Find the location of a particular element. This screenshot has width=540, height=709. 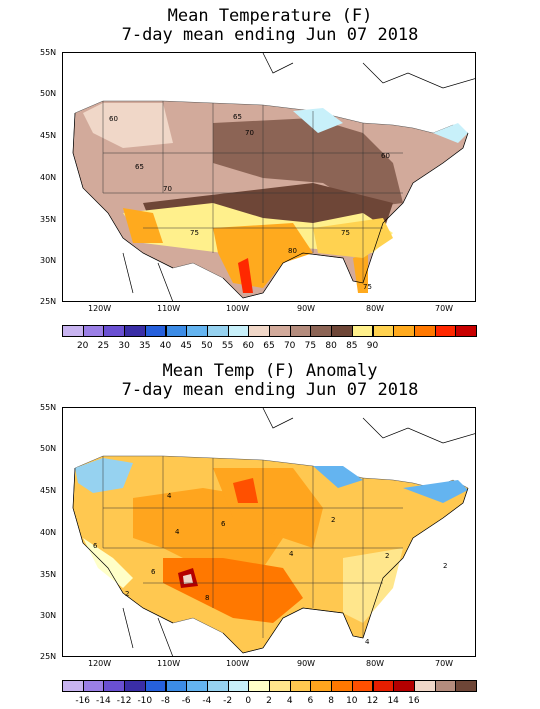

colorbar-tick-label: 80 is located at coordinates (331, 346).